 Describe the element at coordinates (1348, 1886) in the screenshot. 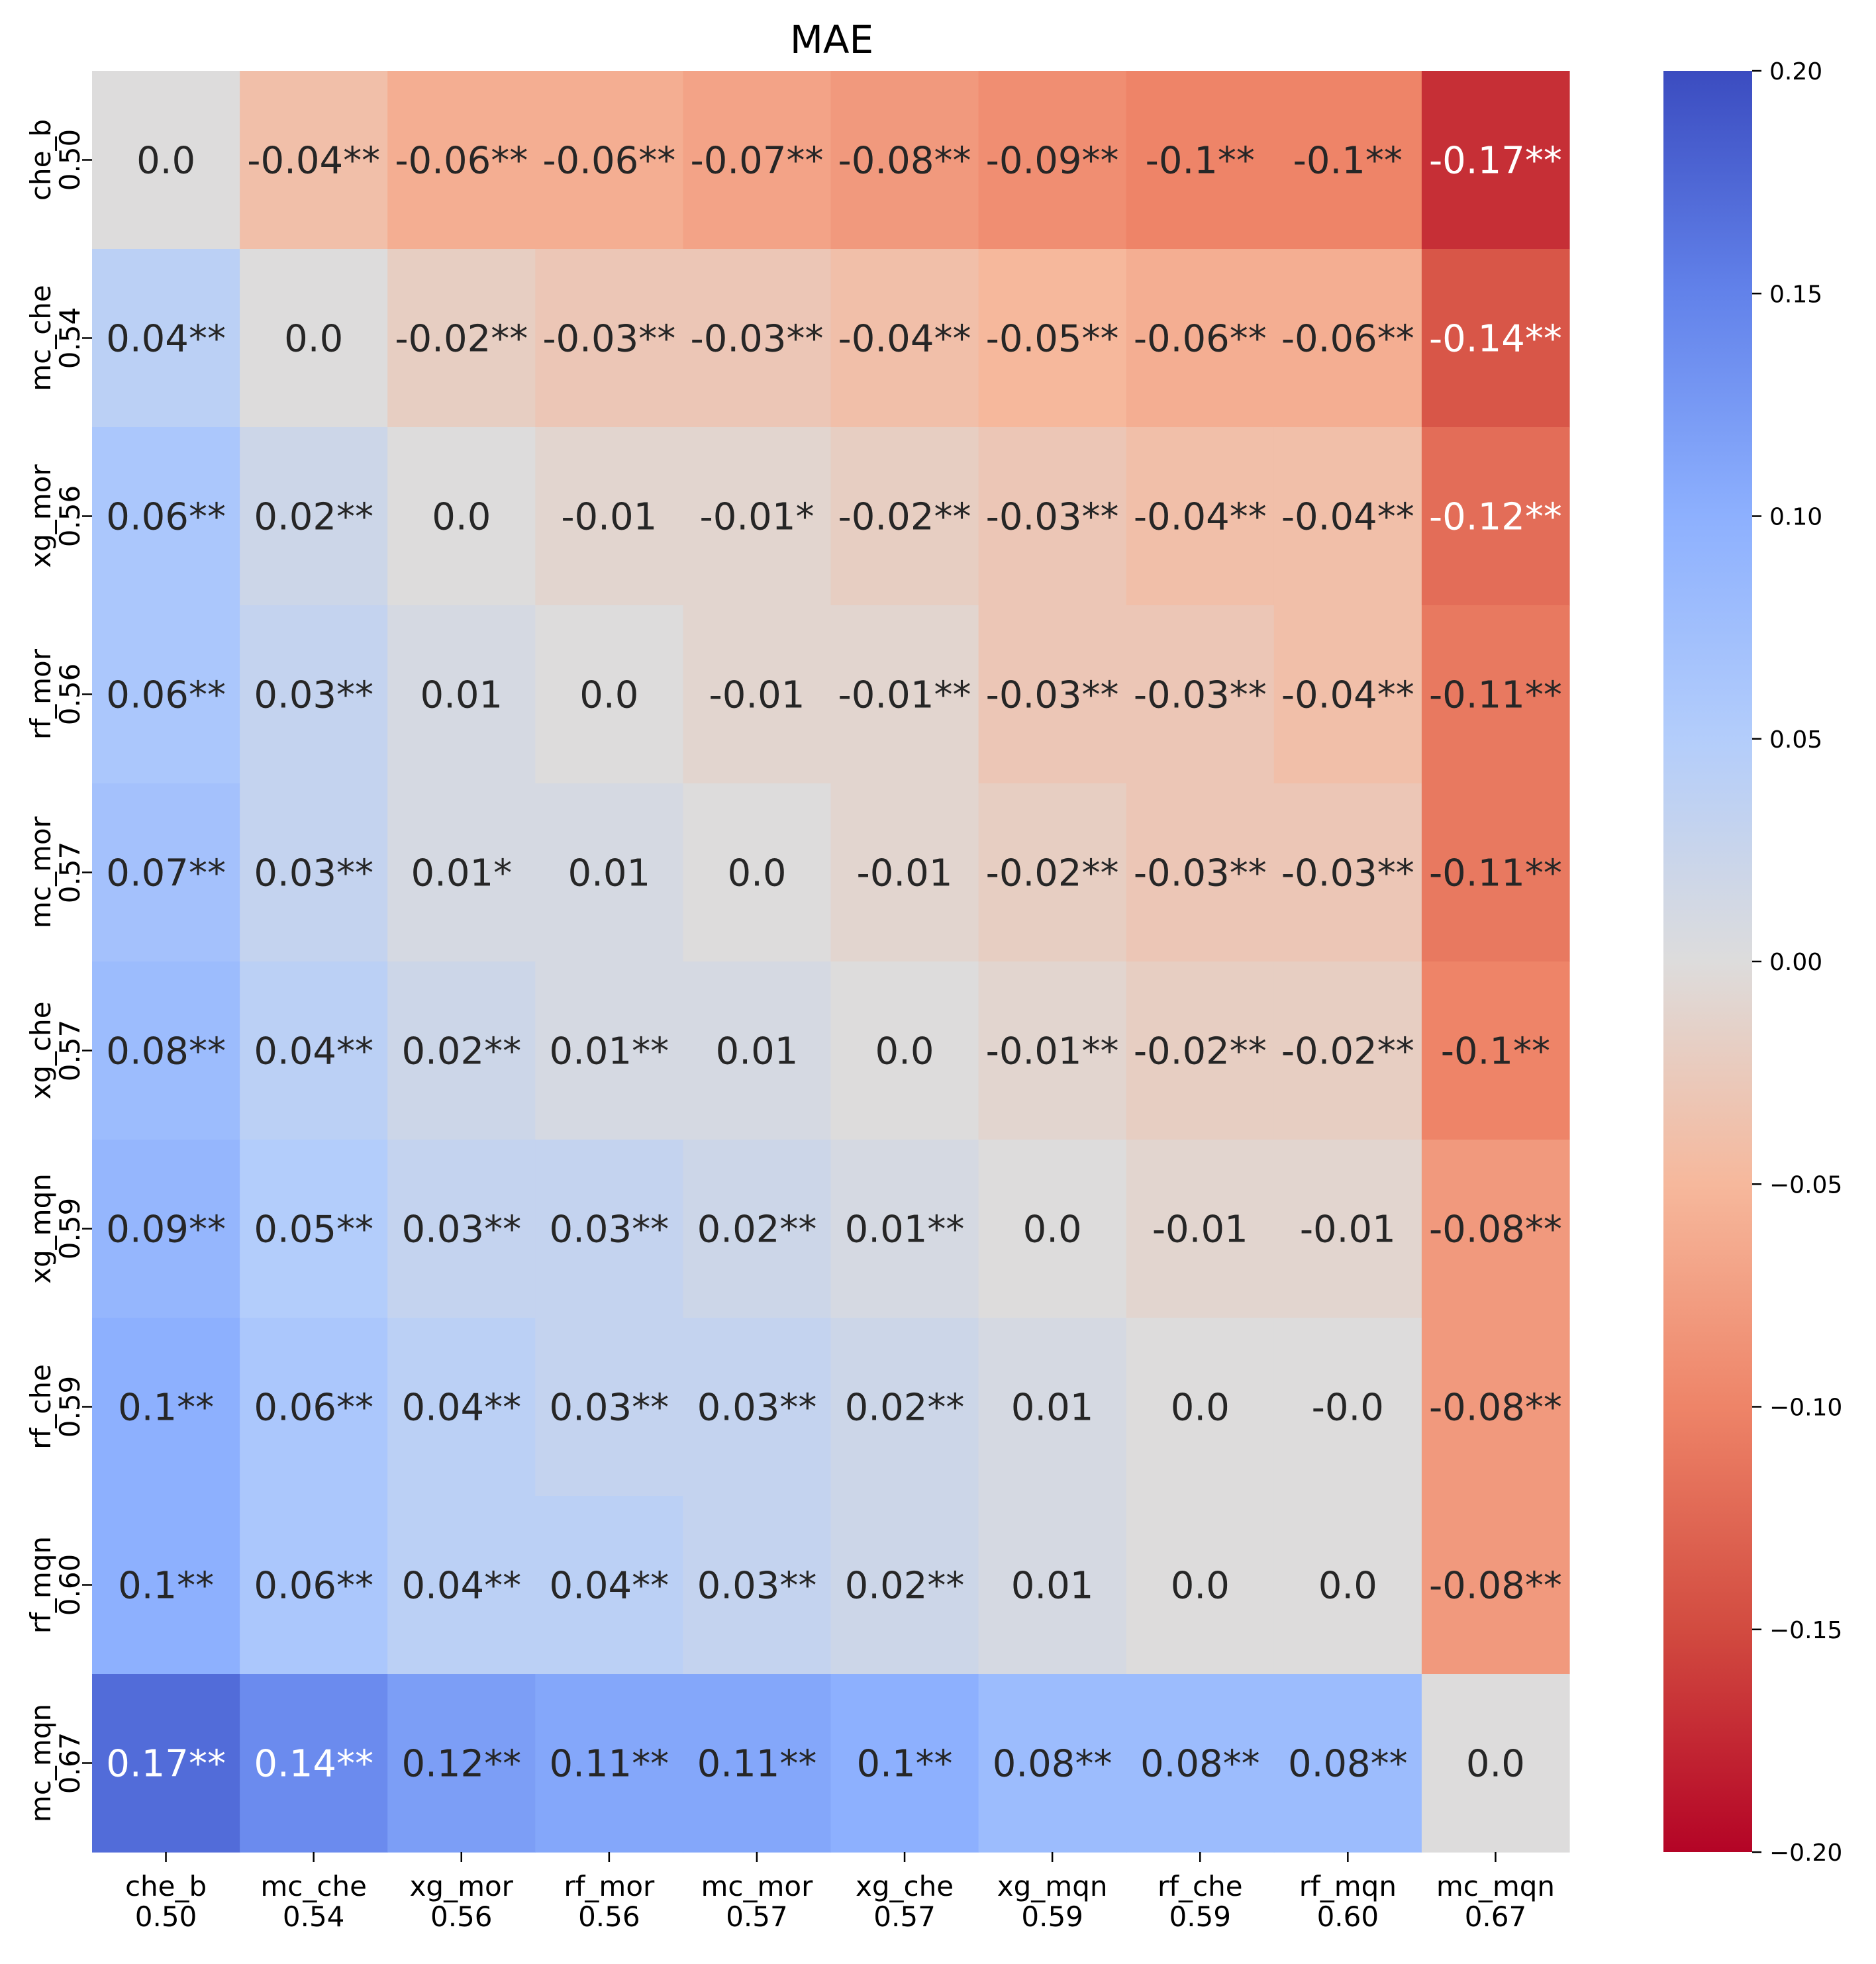

I see `column-label: rf_mqn` at that location.